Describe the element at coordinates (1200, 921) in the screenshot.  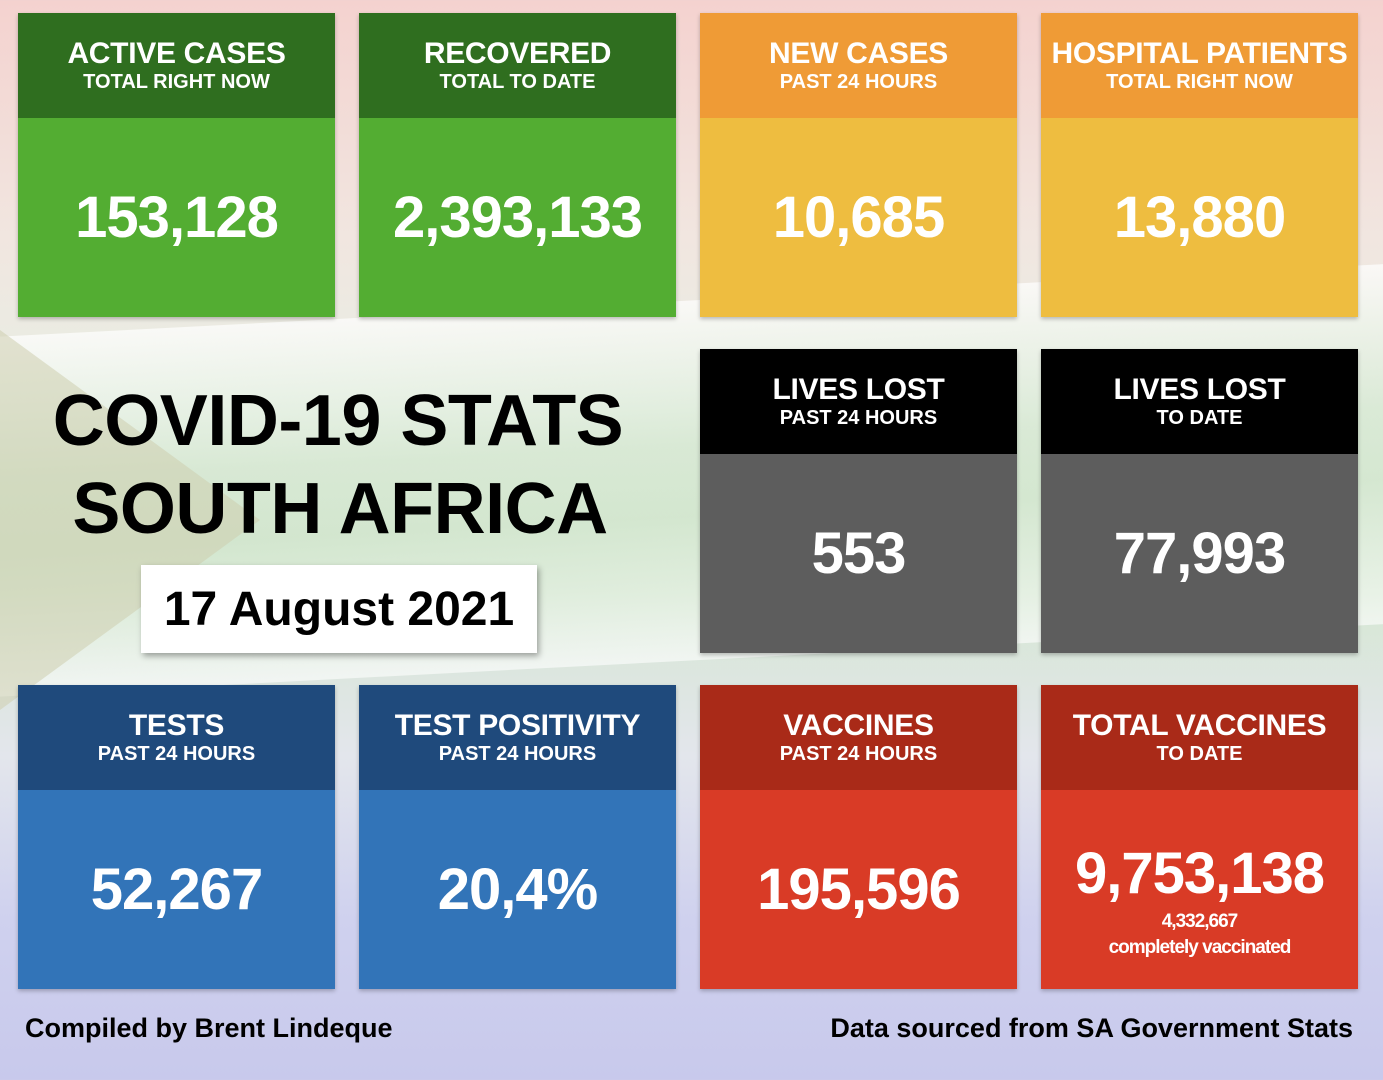
I see `completely-vaccinated-count: 4,332,667` at that location.